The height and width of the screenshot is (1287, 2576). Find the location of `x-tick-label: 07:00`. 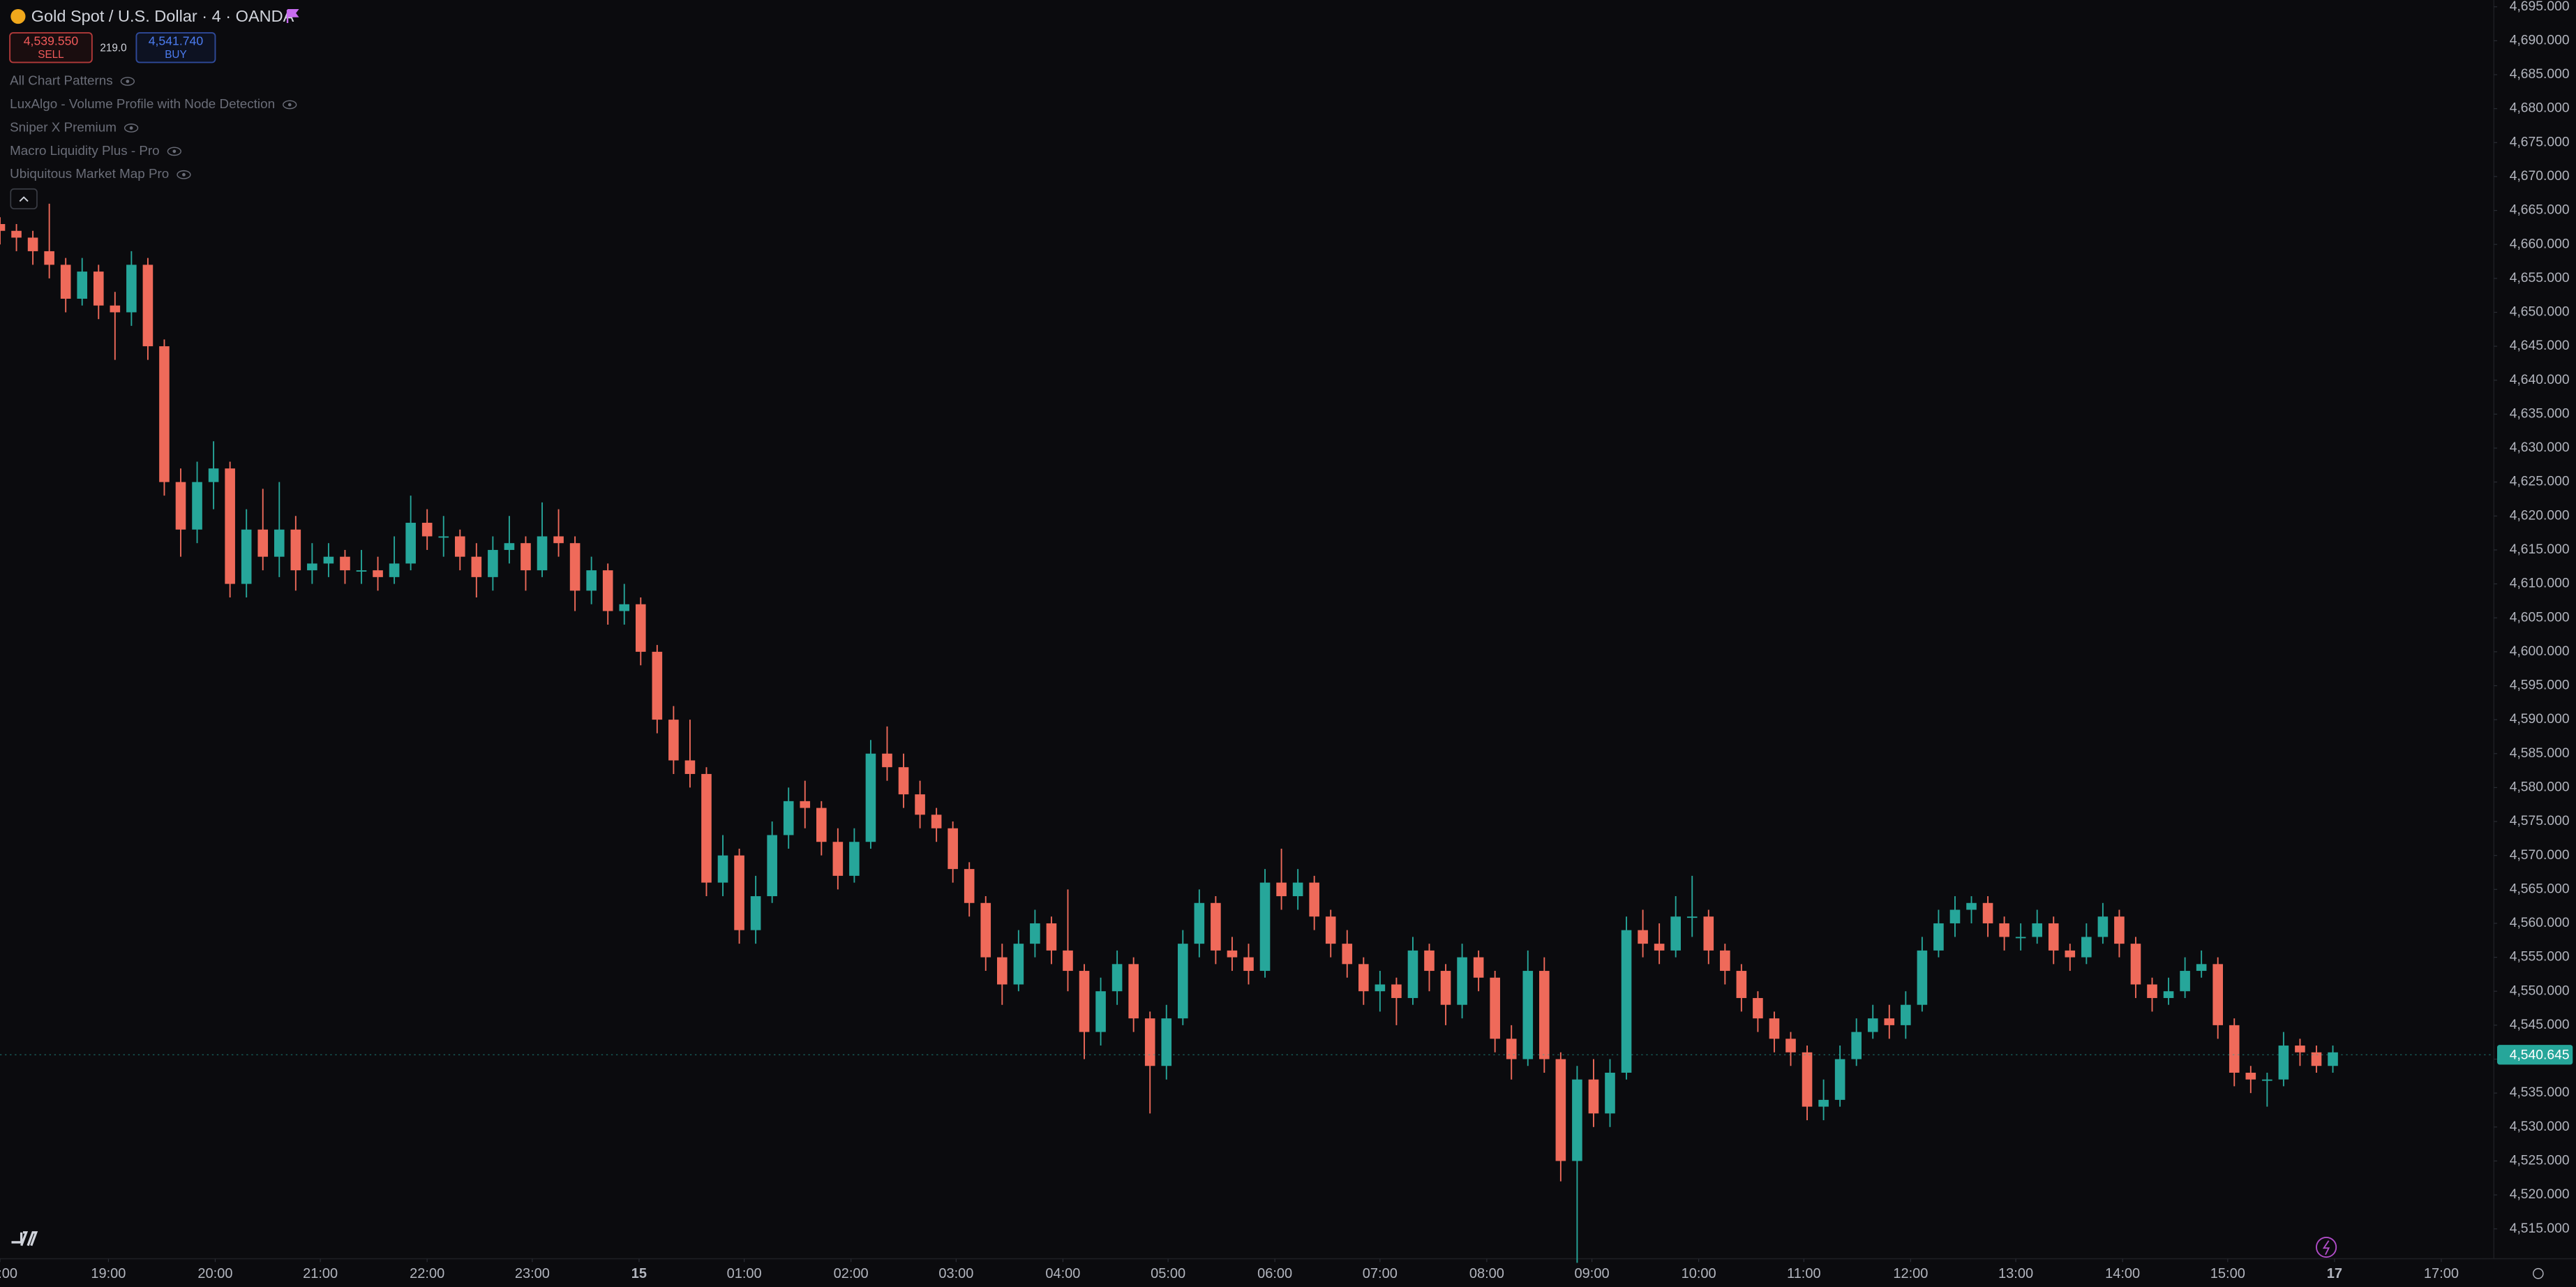

x-tick-label: 07:00 is located at coordinates (1380, 1273).